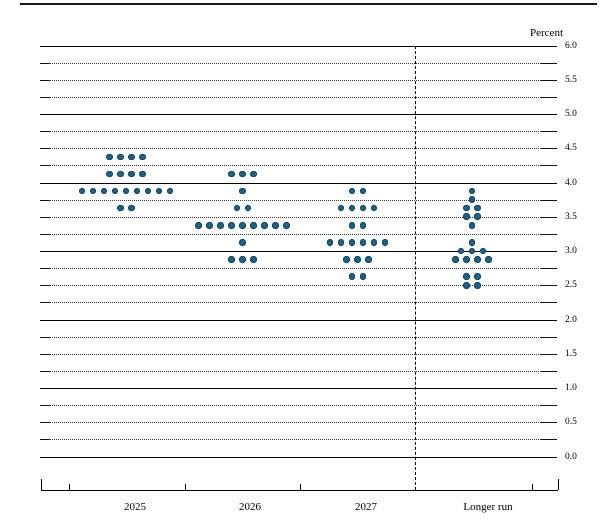  Describe the element at coordinates (488, 507) in the screenshot. I see `x-axis-category-label: Longer run` at that location.